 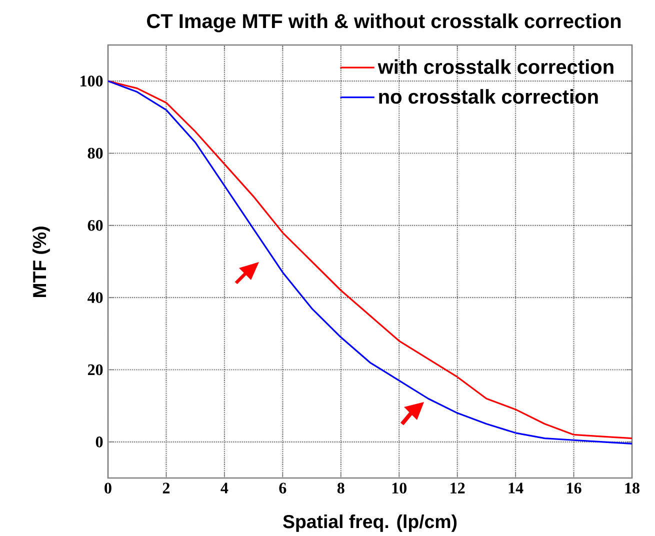 I want to click on x-tick-label: 4, so click(x=224, y=488).